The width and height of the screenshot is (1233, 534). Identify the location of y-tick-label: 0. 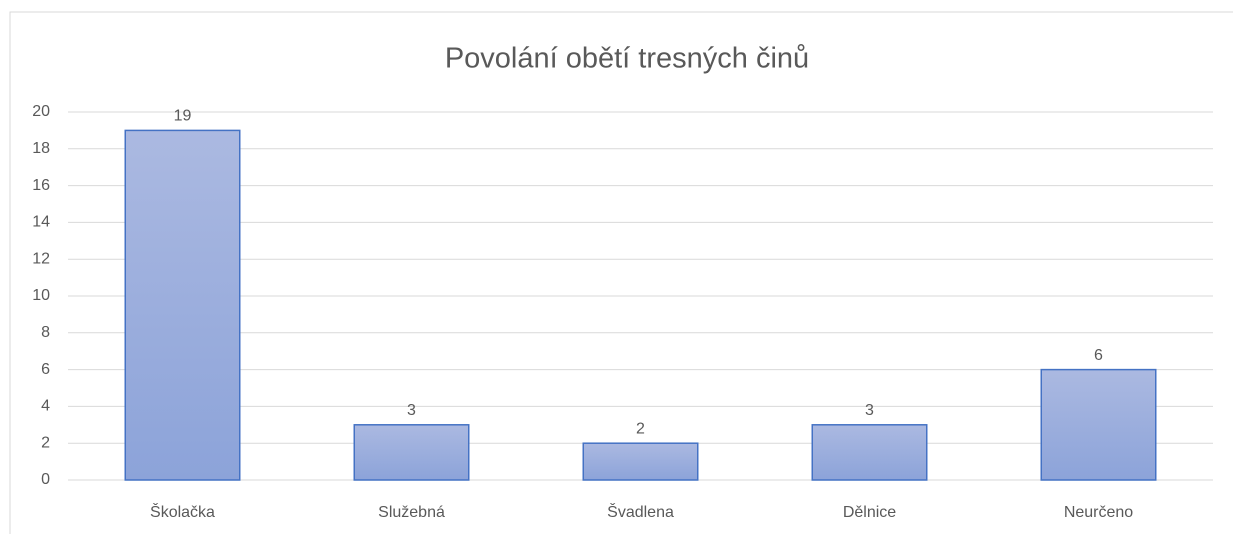
(45, 479).